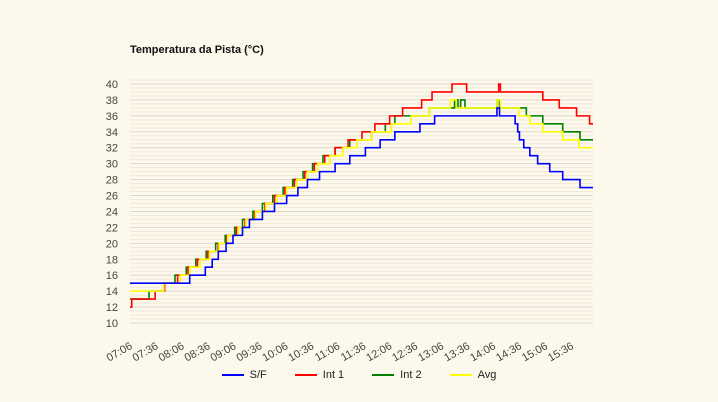  What do you see at coordinates (405, 352) in the screenshot?
I see `x-tick-label: 12:36` at bounding box center [405, 352].